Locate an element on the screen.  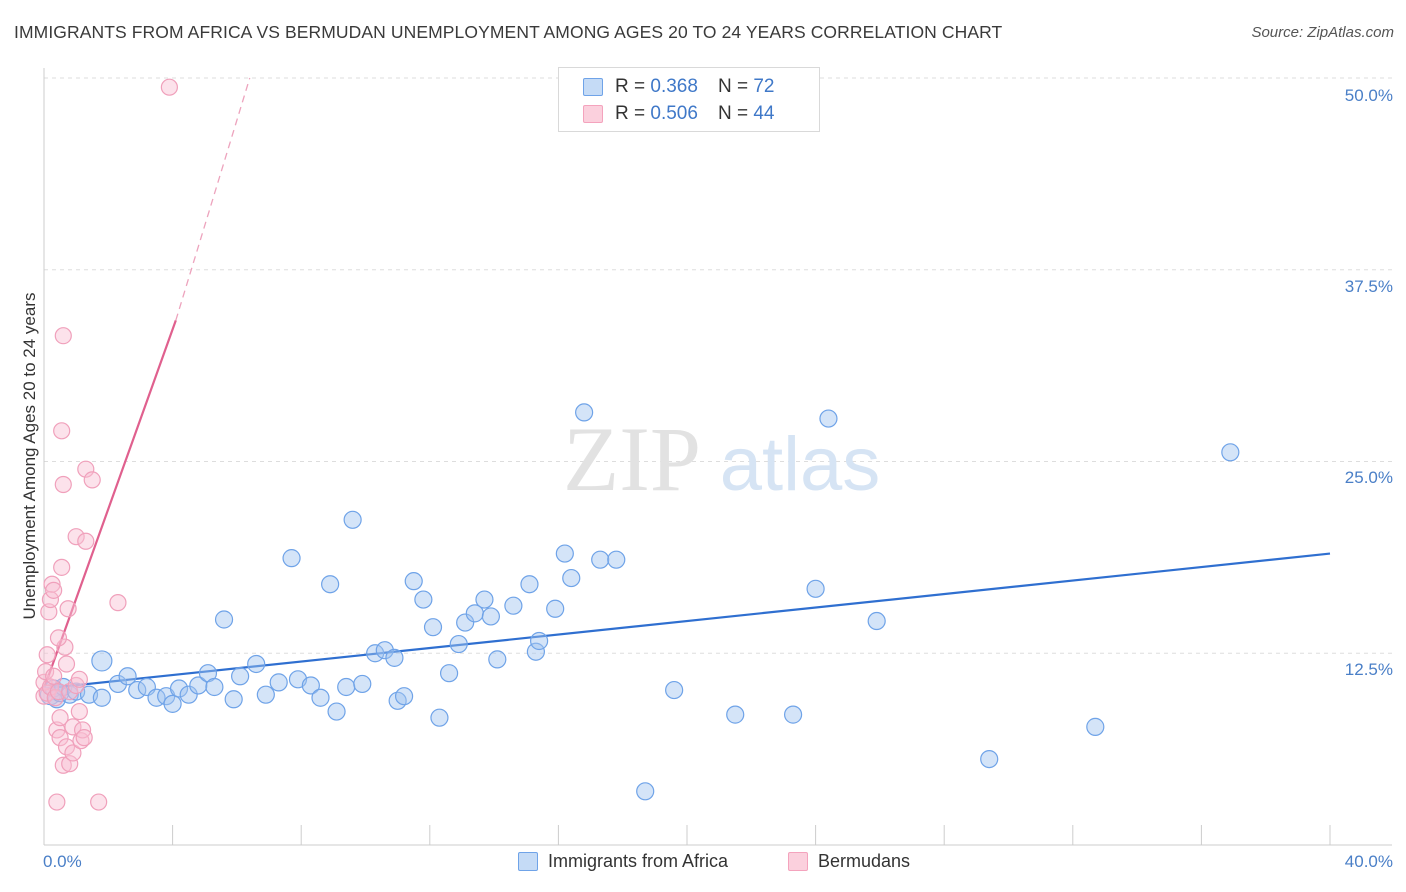
watermark: ZIP atlas is located at coordinates (721, 459).